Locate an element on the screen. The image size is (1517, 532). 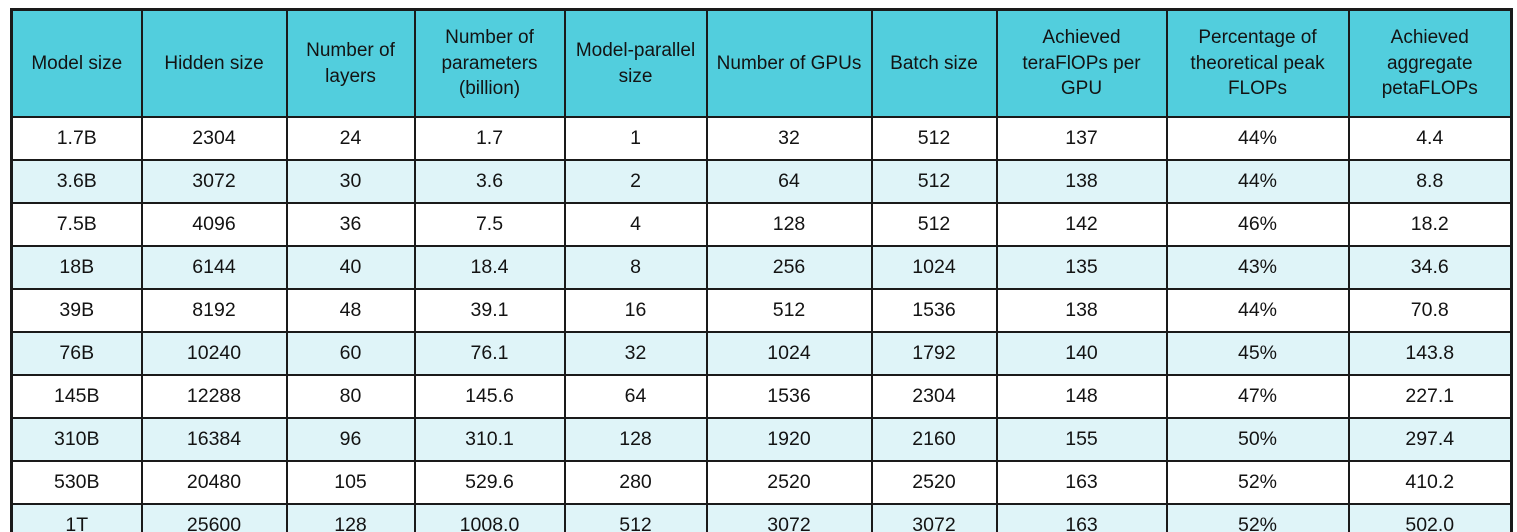
table-cell: 529.6 is located at coordinates (489, 482).